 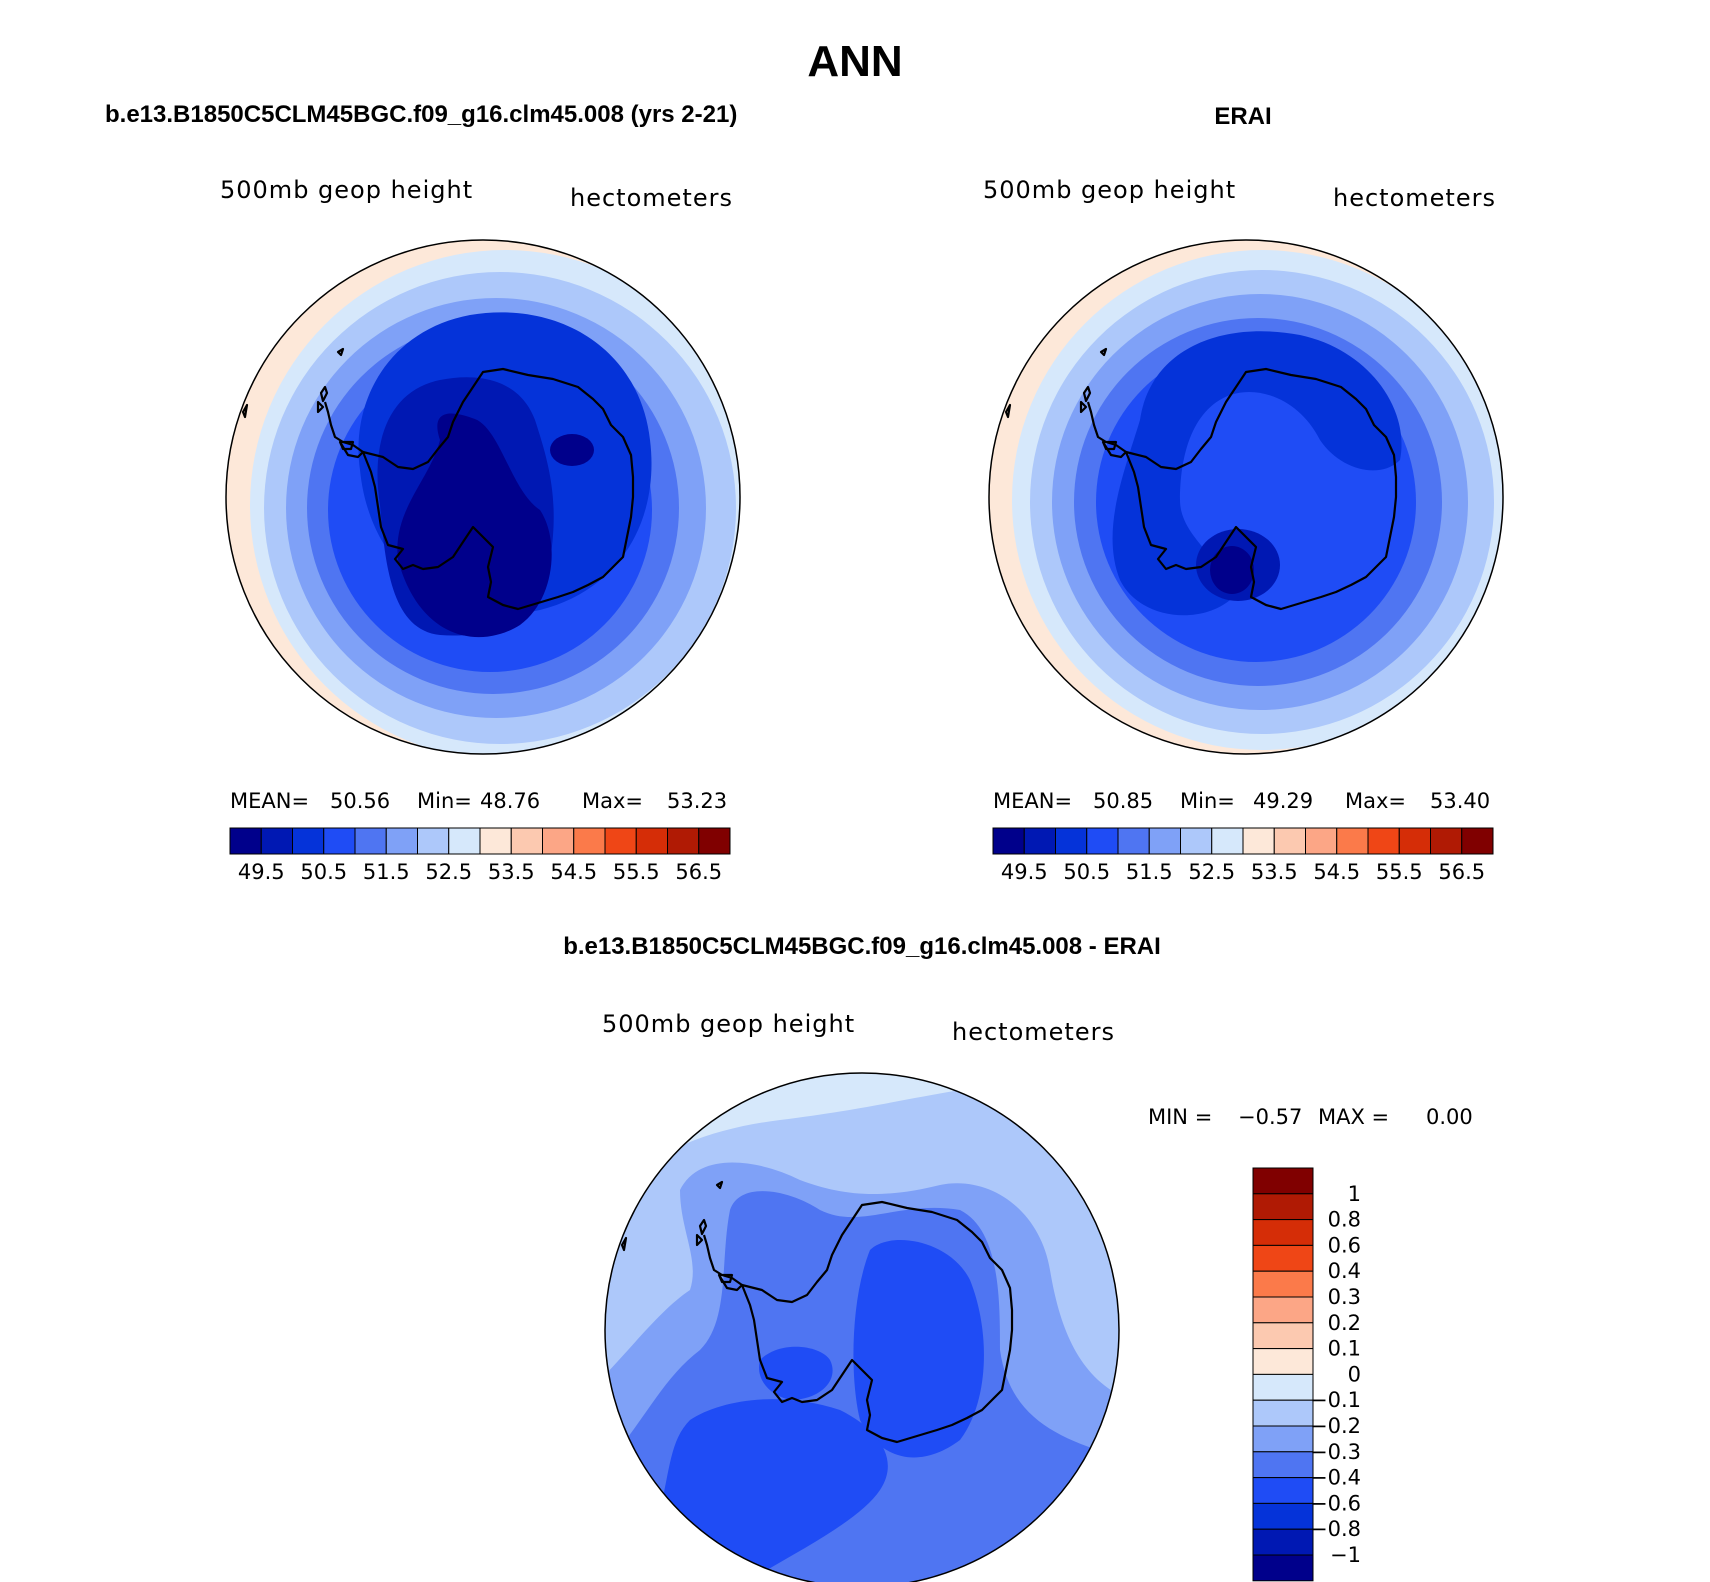 I want to click on colorbar-tick-label: 56.5, so click(x=1461, y=872).